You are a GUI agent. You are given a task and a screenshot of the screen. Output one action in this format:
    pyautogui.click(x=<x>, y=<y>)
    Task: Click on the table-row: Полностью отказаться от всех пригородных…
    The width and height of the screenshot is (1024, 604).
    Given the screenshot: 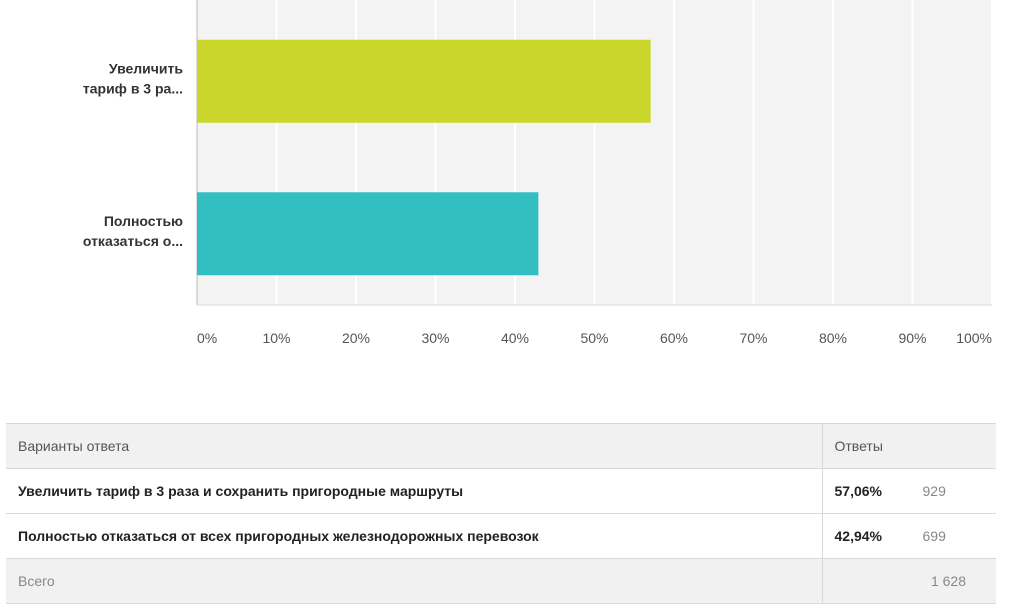 What is the action you would take?
    pyautogui.click(x=501, y=536)
    